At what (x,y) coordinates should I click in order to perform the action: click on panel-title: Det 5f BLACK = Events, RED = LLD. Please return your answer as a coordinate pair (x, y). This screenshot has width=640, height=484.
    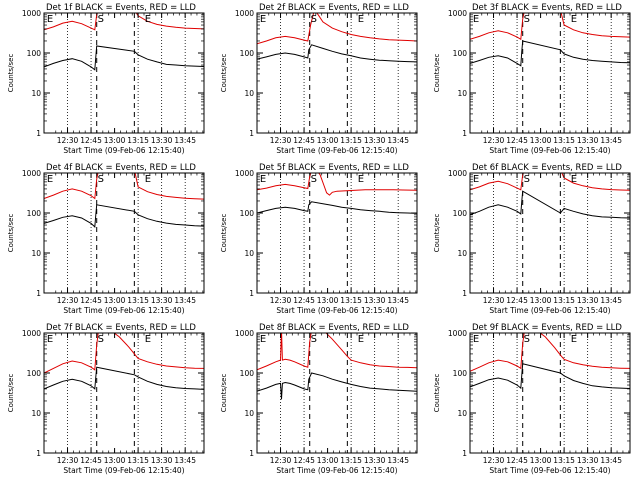
    Looking at the image, I should click on (334, 168).